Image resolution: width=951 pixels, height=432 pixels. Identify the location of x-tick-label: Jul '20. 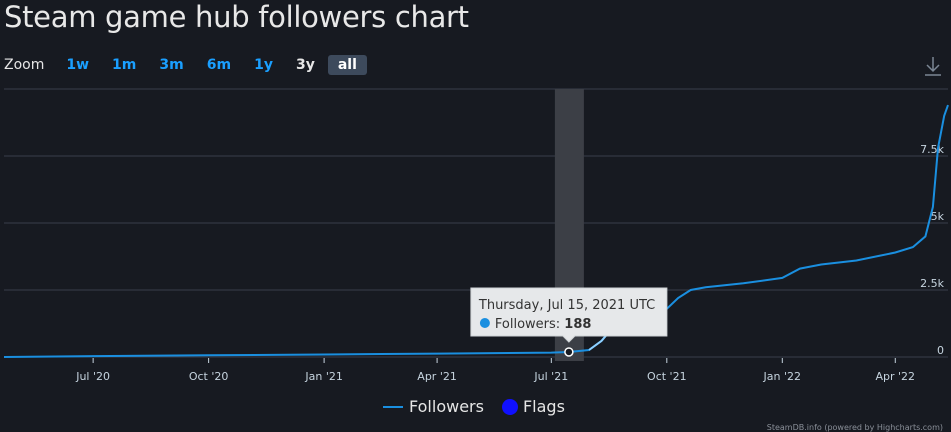
(92, 376).